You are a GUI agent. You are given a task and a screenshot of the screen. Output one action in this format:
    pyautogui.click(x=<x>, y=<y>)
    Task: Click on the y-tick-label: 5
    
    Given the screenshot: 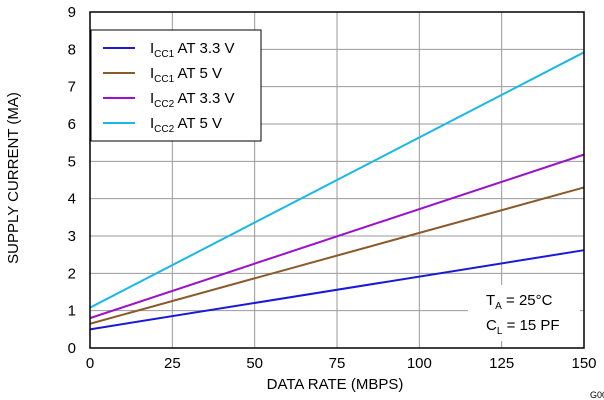 What is the action you would take?
    pyautogui.click(x=72, y=161)
    